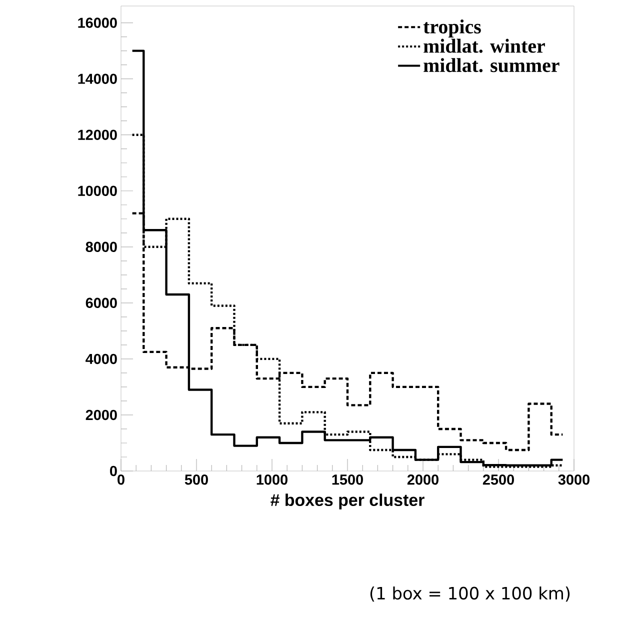 Image resolution: width=624 pixels, height=621 pixels. Describe the element at coordinates (196, 479) in the screenshot. I see `x-tick-label: 500` at that location.